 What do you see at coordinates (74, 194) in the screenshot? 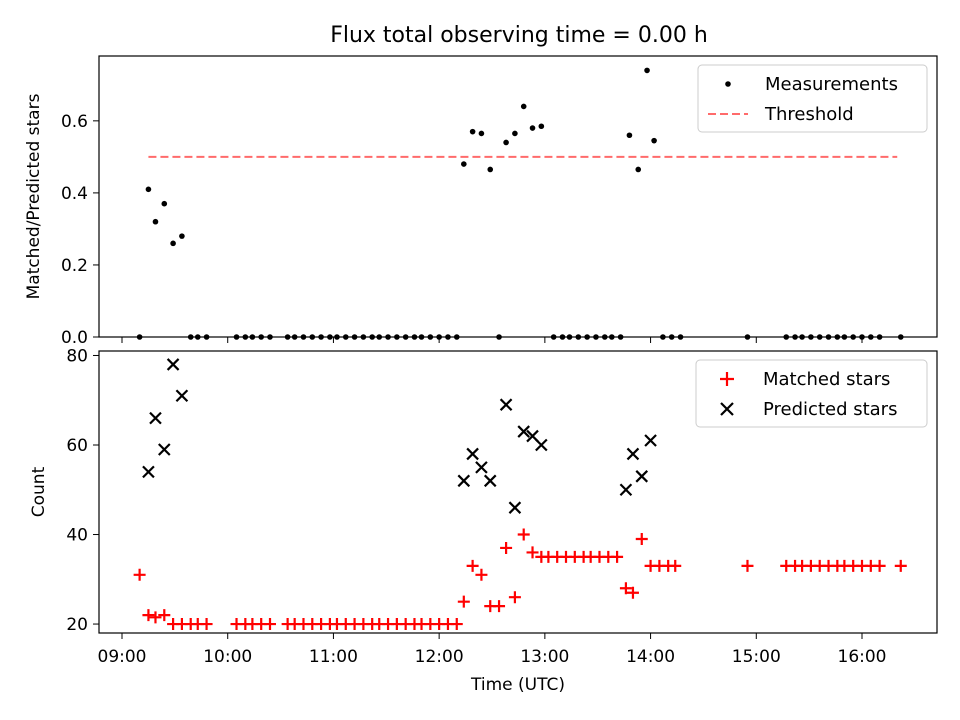
I see `top-y-tick-label: 0.4` at bounding box center [74, 194].